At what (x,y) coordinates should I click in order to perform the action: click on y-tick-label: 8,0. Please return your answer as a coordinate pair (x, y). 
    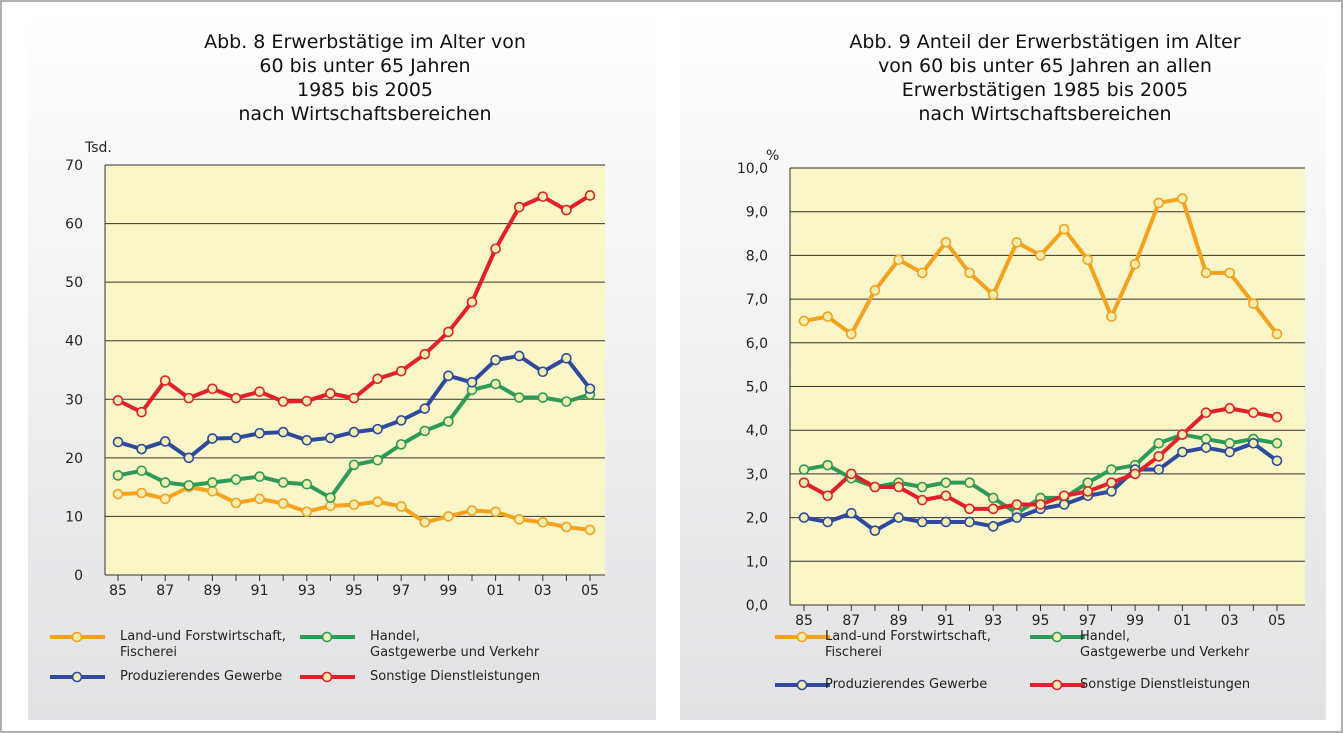
    Looking at the image, I should click on (757, 256).